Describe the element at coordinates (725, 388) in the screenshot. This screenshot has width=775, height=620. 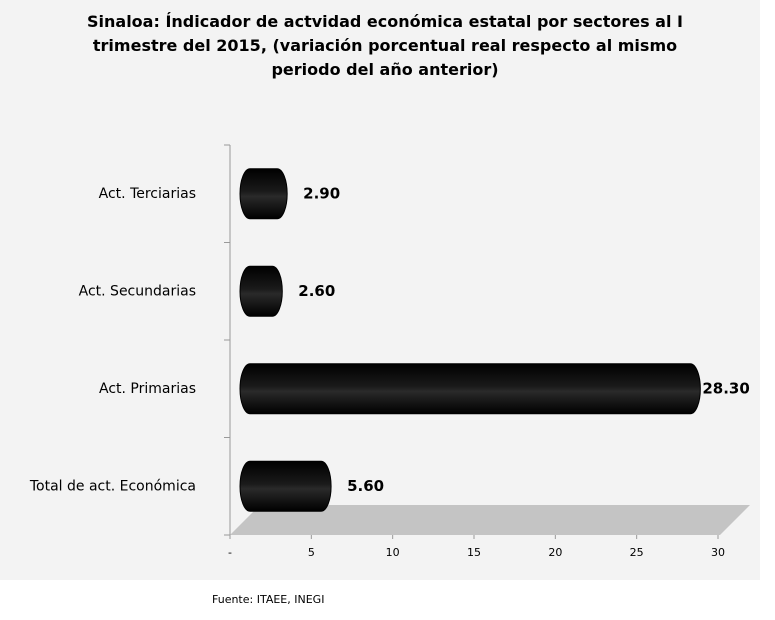
I see `data-label: 28.30` at that location.